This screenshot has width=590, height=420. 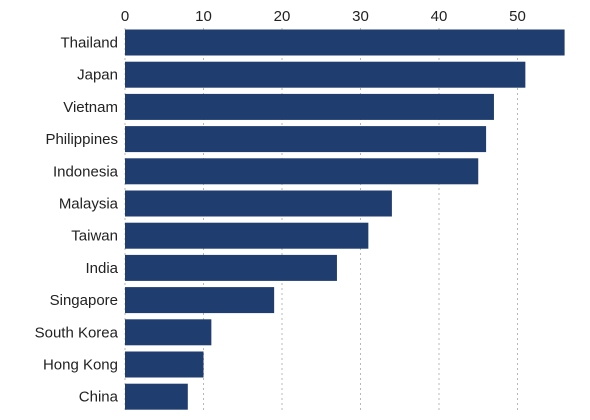 What do you see at coordinates (345, 42) in the screenshot?
I see `bar-thailand` at bounding box center [345, 42].